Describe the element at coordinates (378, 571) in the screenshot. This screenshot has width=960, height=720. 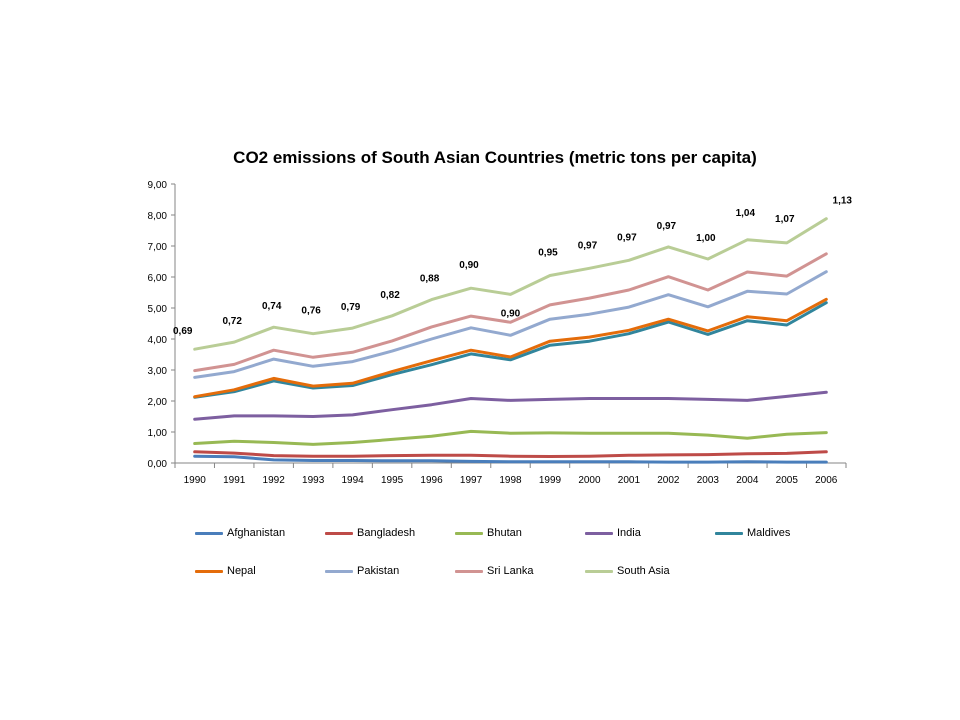
I see `legend-label: Pakistan` at that location.